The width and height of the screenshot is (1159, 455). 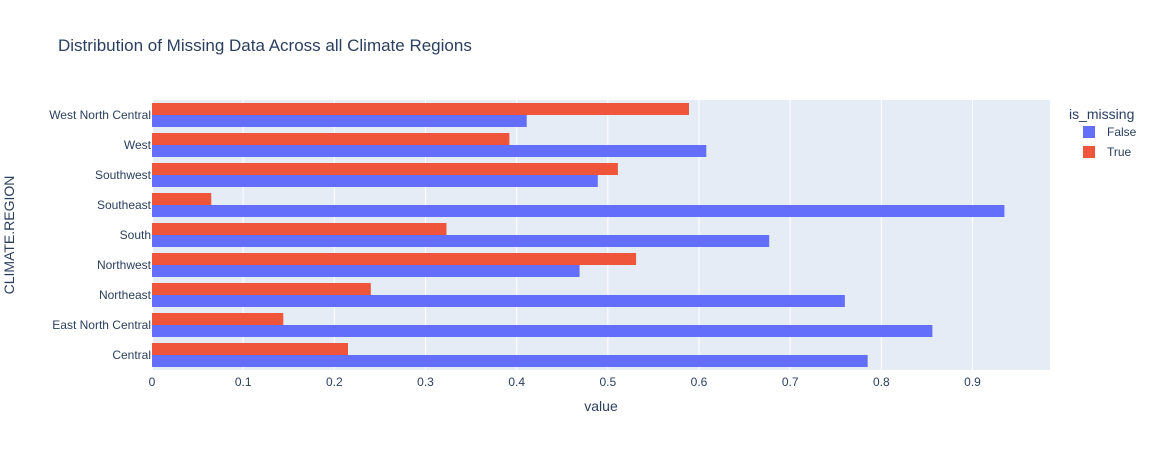 What do you see at coordinates (375, 181) in the screenshot?
I see `bar-false-southwest` at bounding box center [375, 181].